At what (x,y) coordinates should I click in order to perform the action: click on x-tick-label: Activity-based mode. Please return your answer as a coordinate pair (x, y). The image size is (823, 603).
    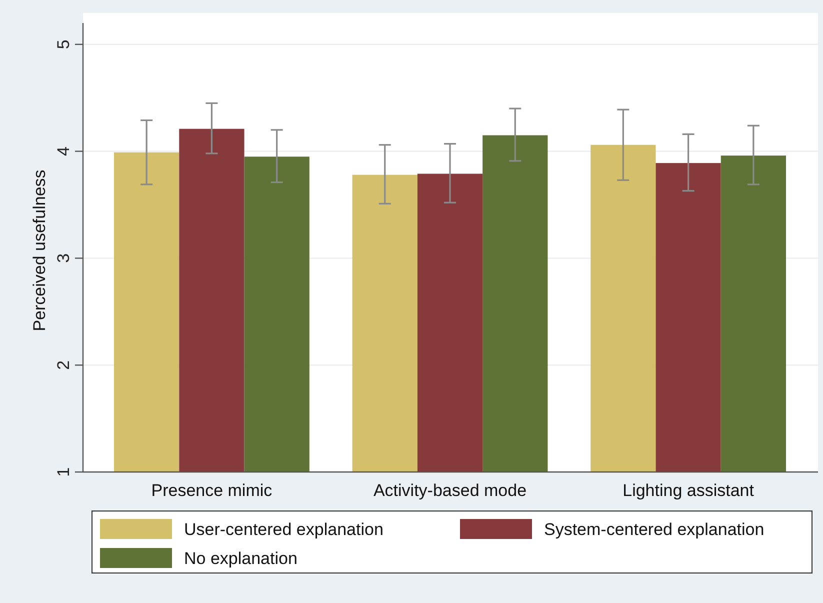
    Looking at the image, I should click on (450, 490).